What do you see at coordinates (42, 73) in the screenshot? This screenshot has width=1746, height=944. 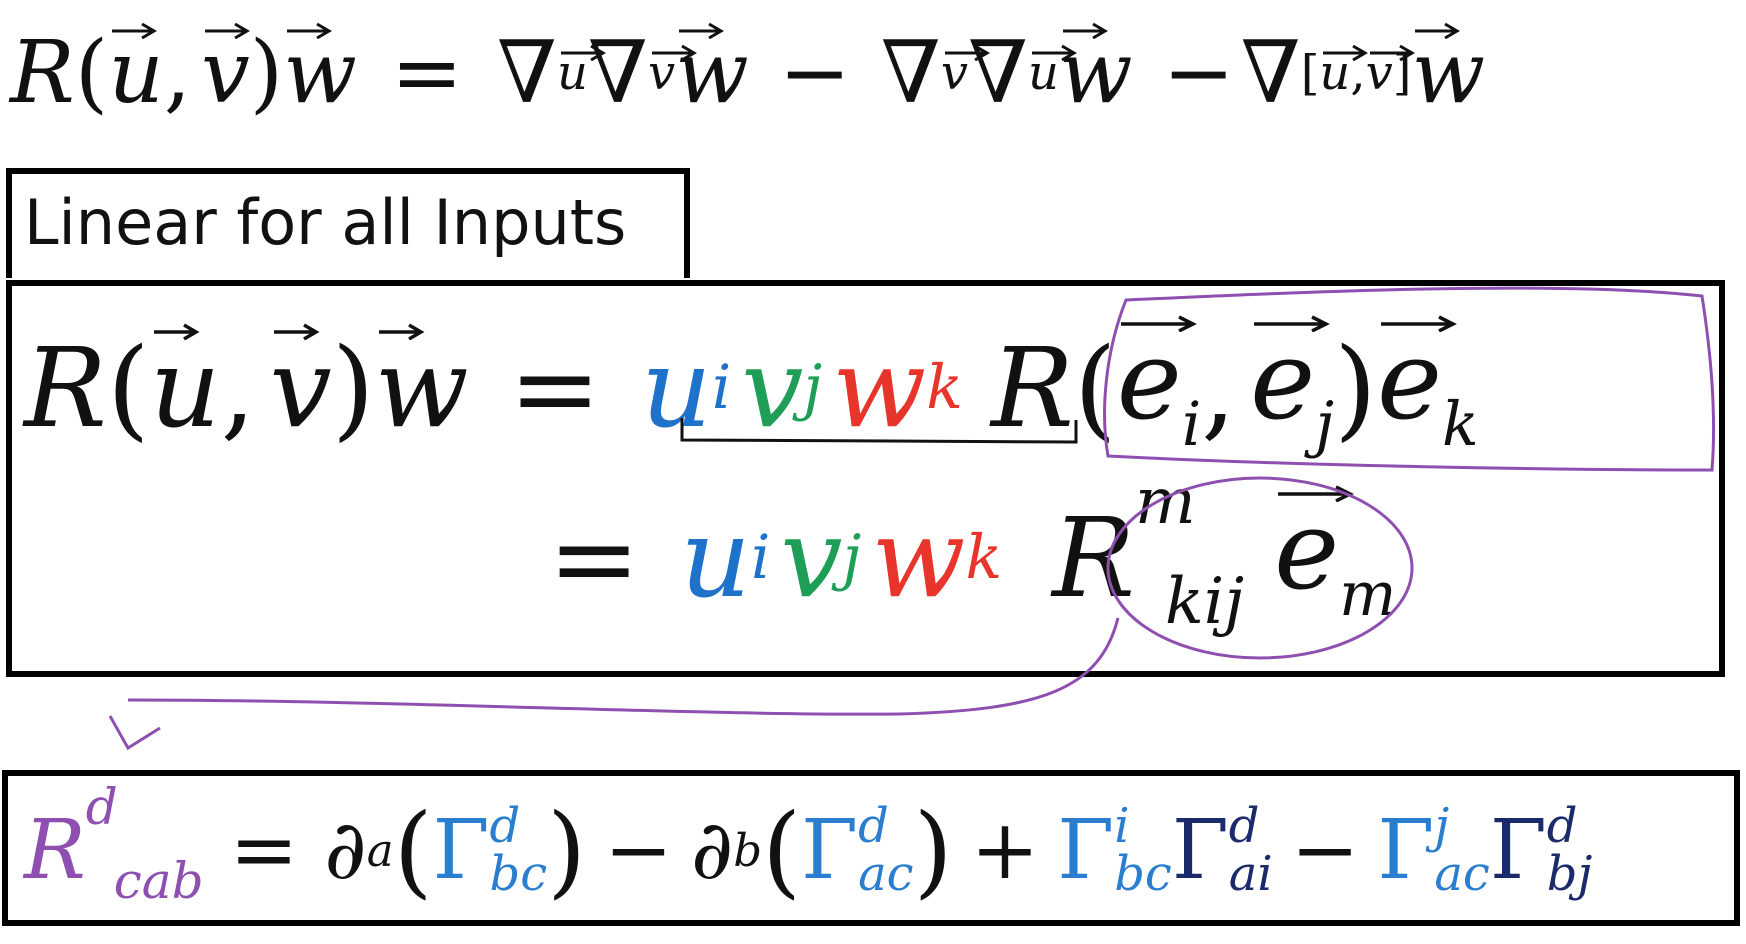 I see `curvature-R: R` at bounding box center [42, 73].